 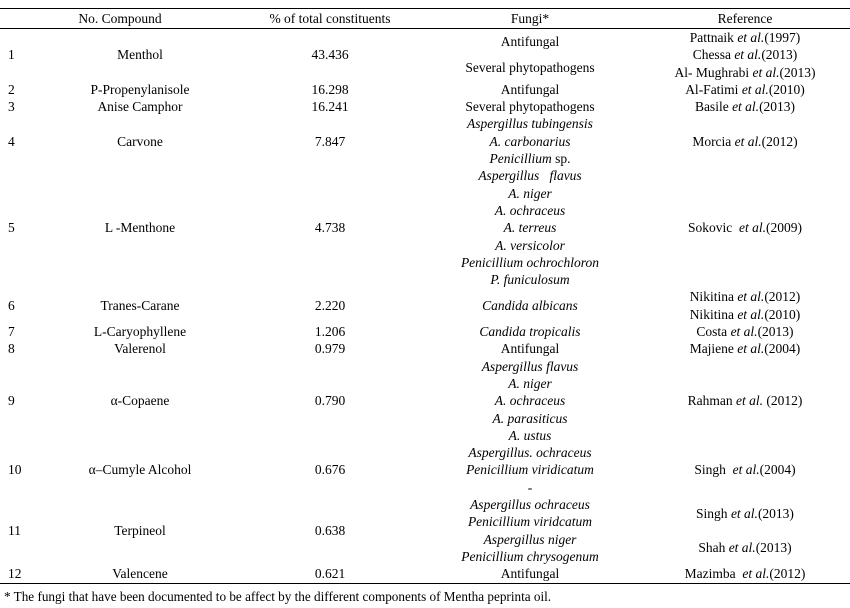 I want to click on header-percent: % of total constituents, so click(x=330, y=18).